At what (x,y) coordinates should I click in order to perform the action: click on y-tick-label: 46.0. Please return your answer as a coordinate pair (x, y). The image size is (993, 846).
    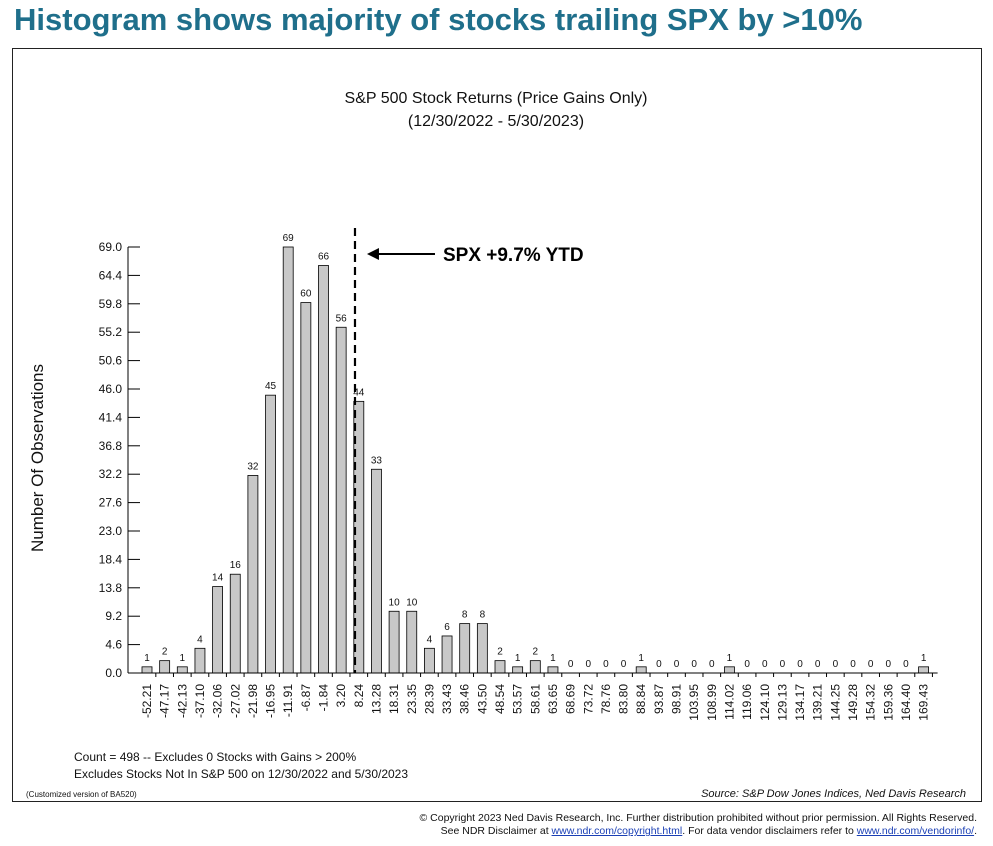
    Looking at the image, I should click on (111, 389).